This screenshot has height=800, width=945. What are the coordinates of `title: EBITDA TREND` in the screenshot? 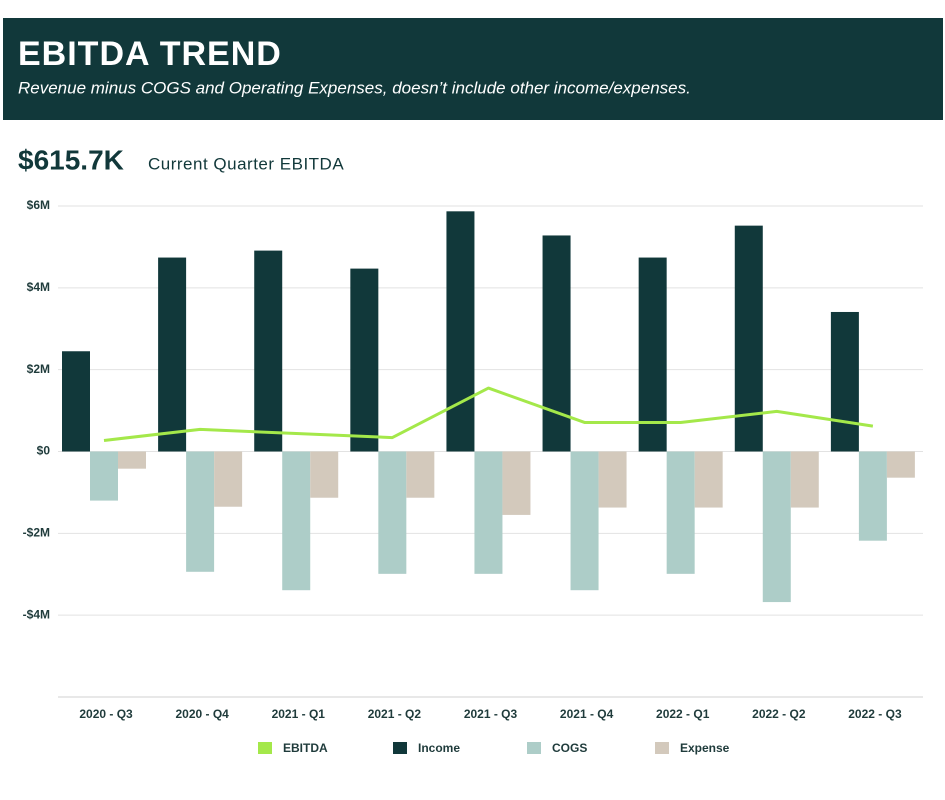 It's located at (150, 54).